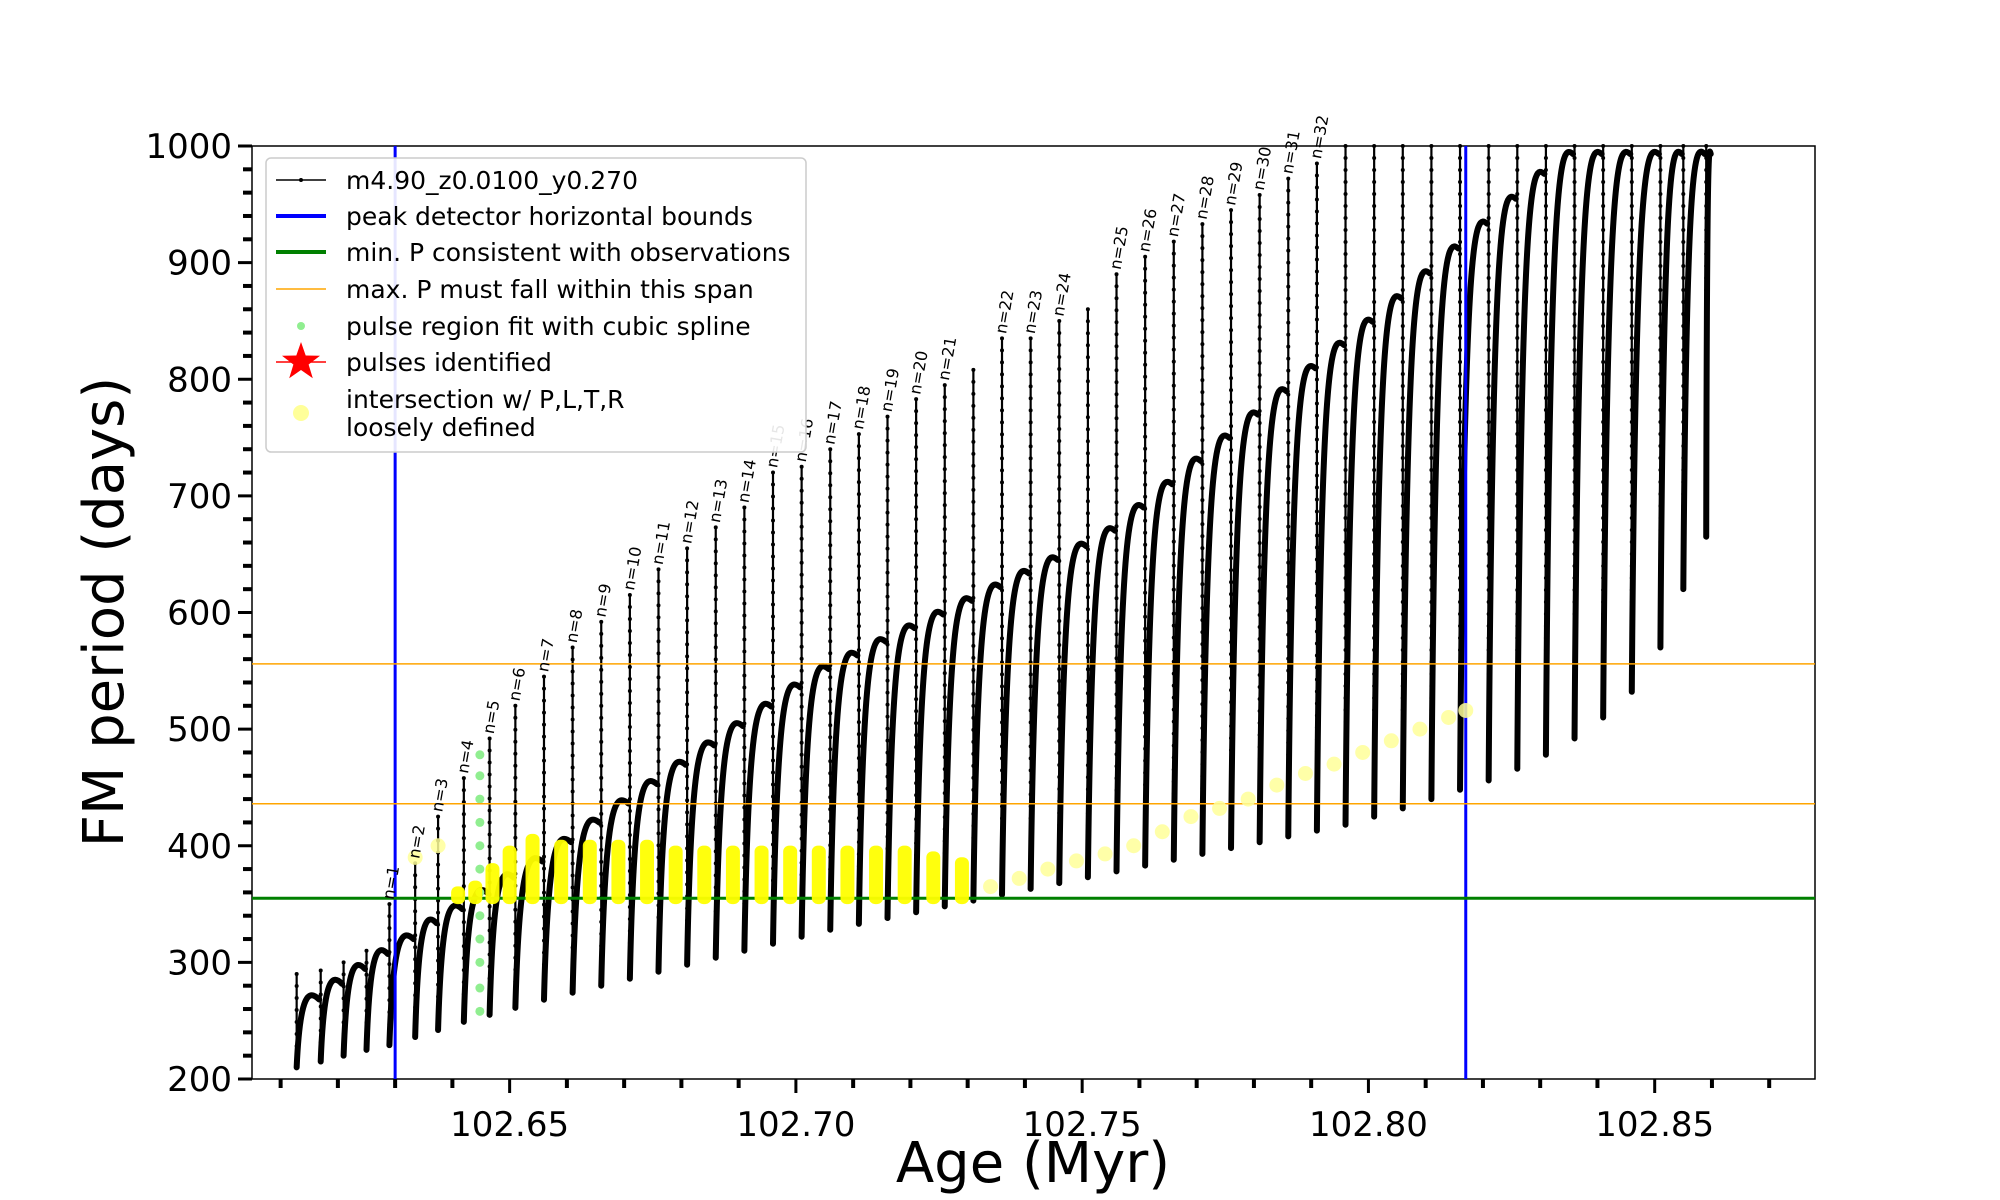  I want to click on loosely-defined-point, so click(1076, 861).